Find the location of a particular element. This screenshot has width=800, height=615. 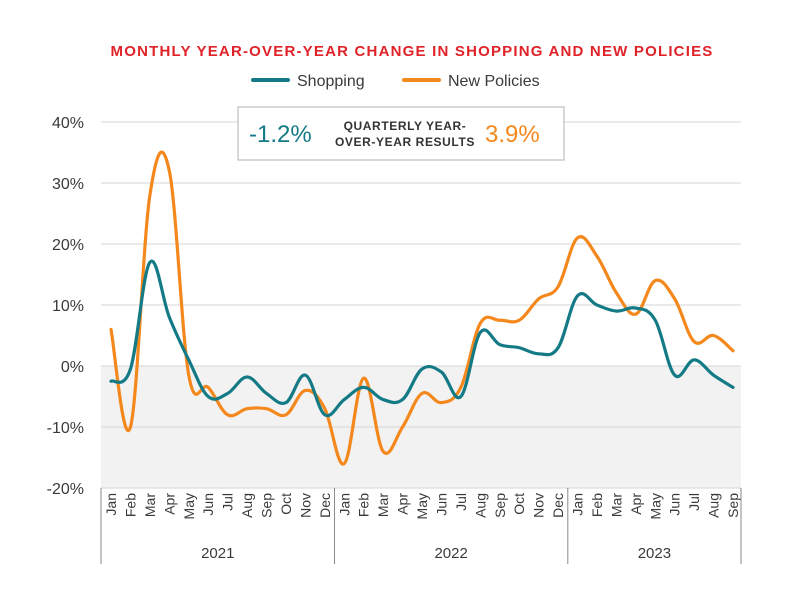

legend-label-new-policies: New Policies is located at coordinates (494, 81).